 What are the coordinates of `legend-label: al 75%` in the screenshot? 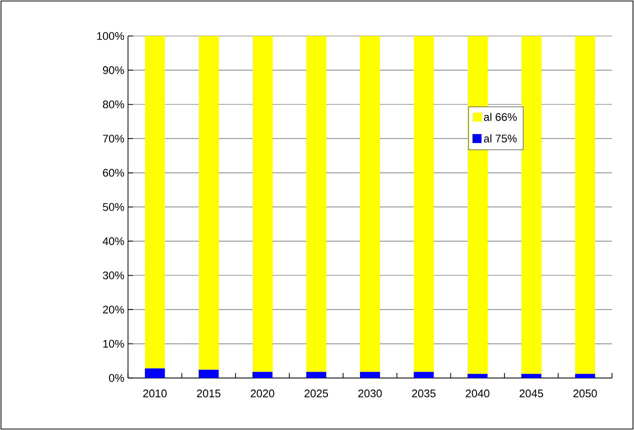 It's located at (500, 138).